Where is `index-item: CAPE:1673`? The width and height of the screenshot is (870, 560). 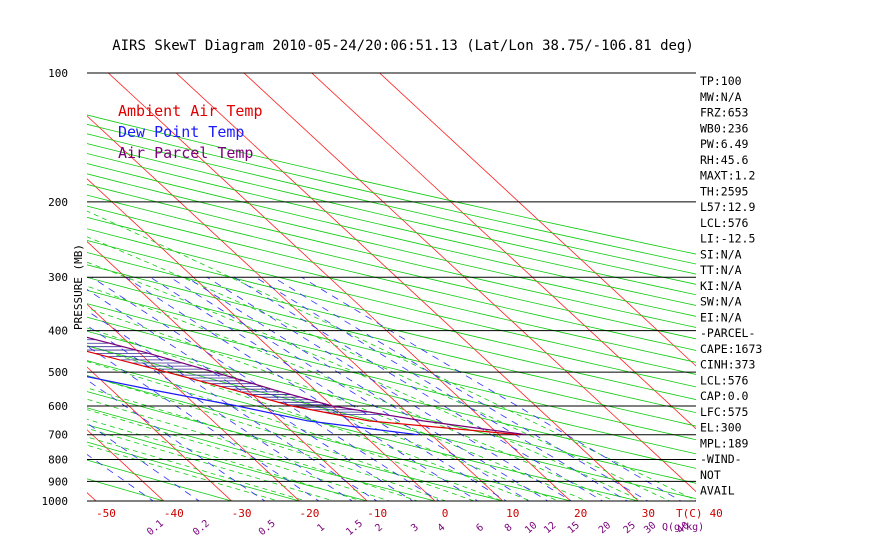 index-item: CAPE:1673 is located at coordinates (731, 349).